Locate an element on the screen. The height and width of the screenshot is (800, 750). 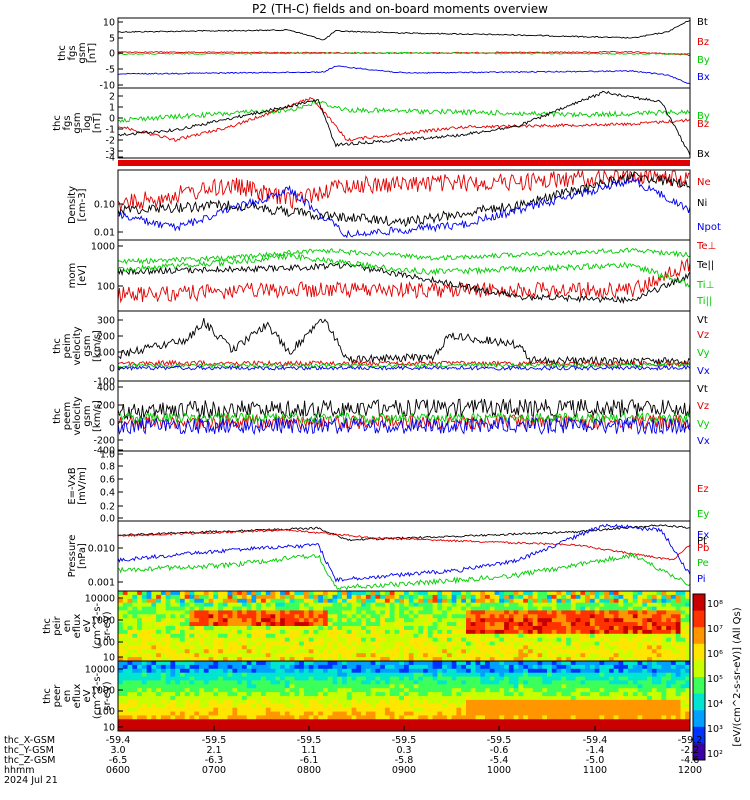
x-tick-label: -59.5 is located at coordinates (499, 740).